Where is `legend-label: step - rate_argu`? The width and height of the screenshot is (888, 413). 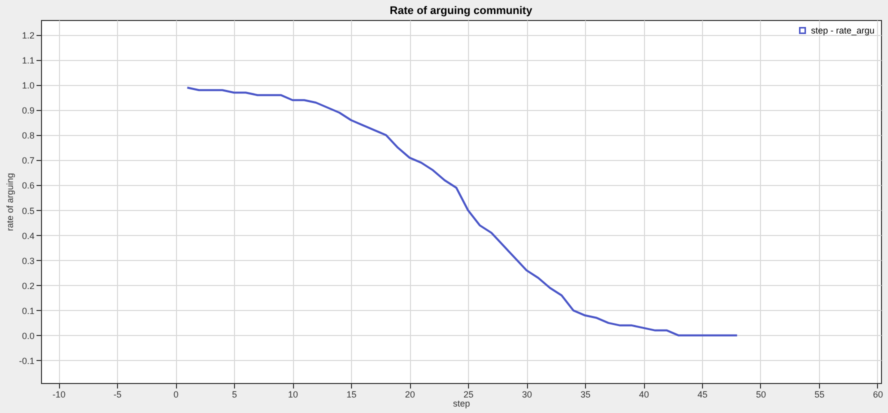
legend-label: step - rate_argu is located at coordinates (843, 31).